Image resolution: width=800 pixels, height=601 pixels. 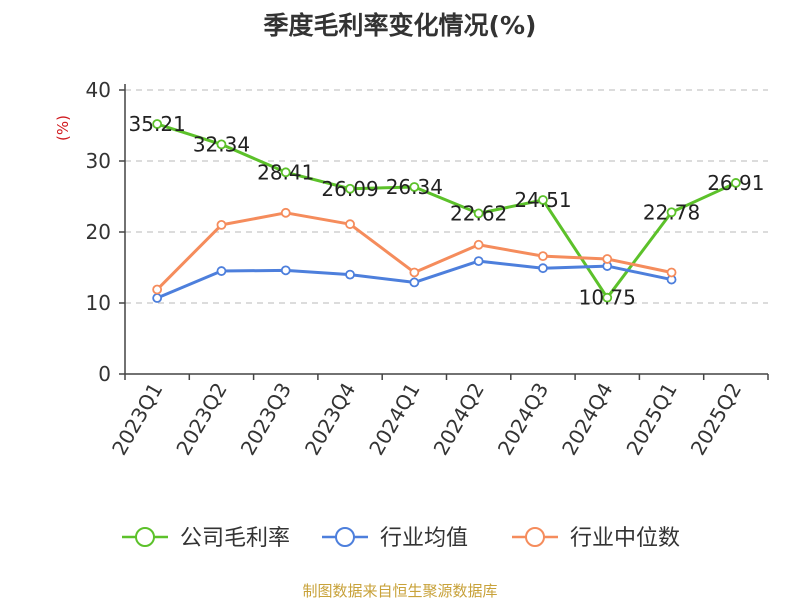 I want to click on data-label: 35.21, so click(x=157, y=124).